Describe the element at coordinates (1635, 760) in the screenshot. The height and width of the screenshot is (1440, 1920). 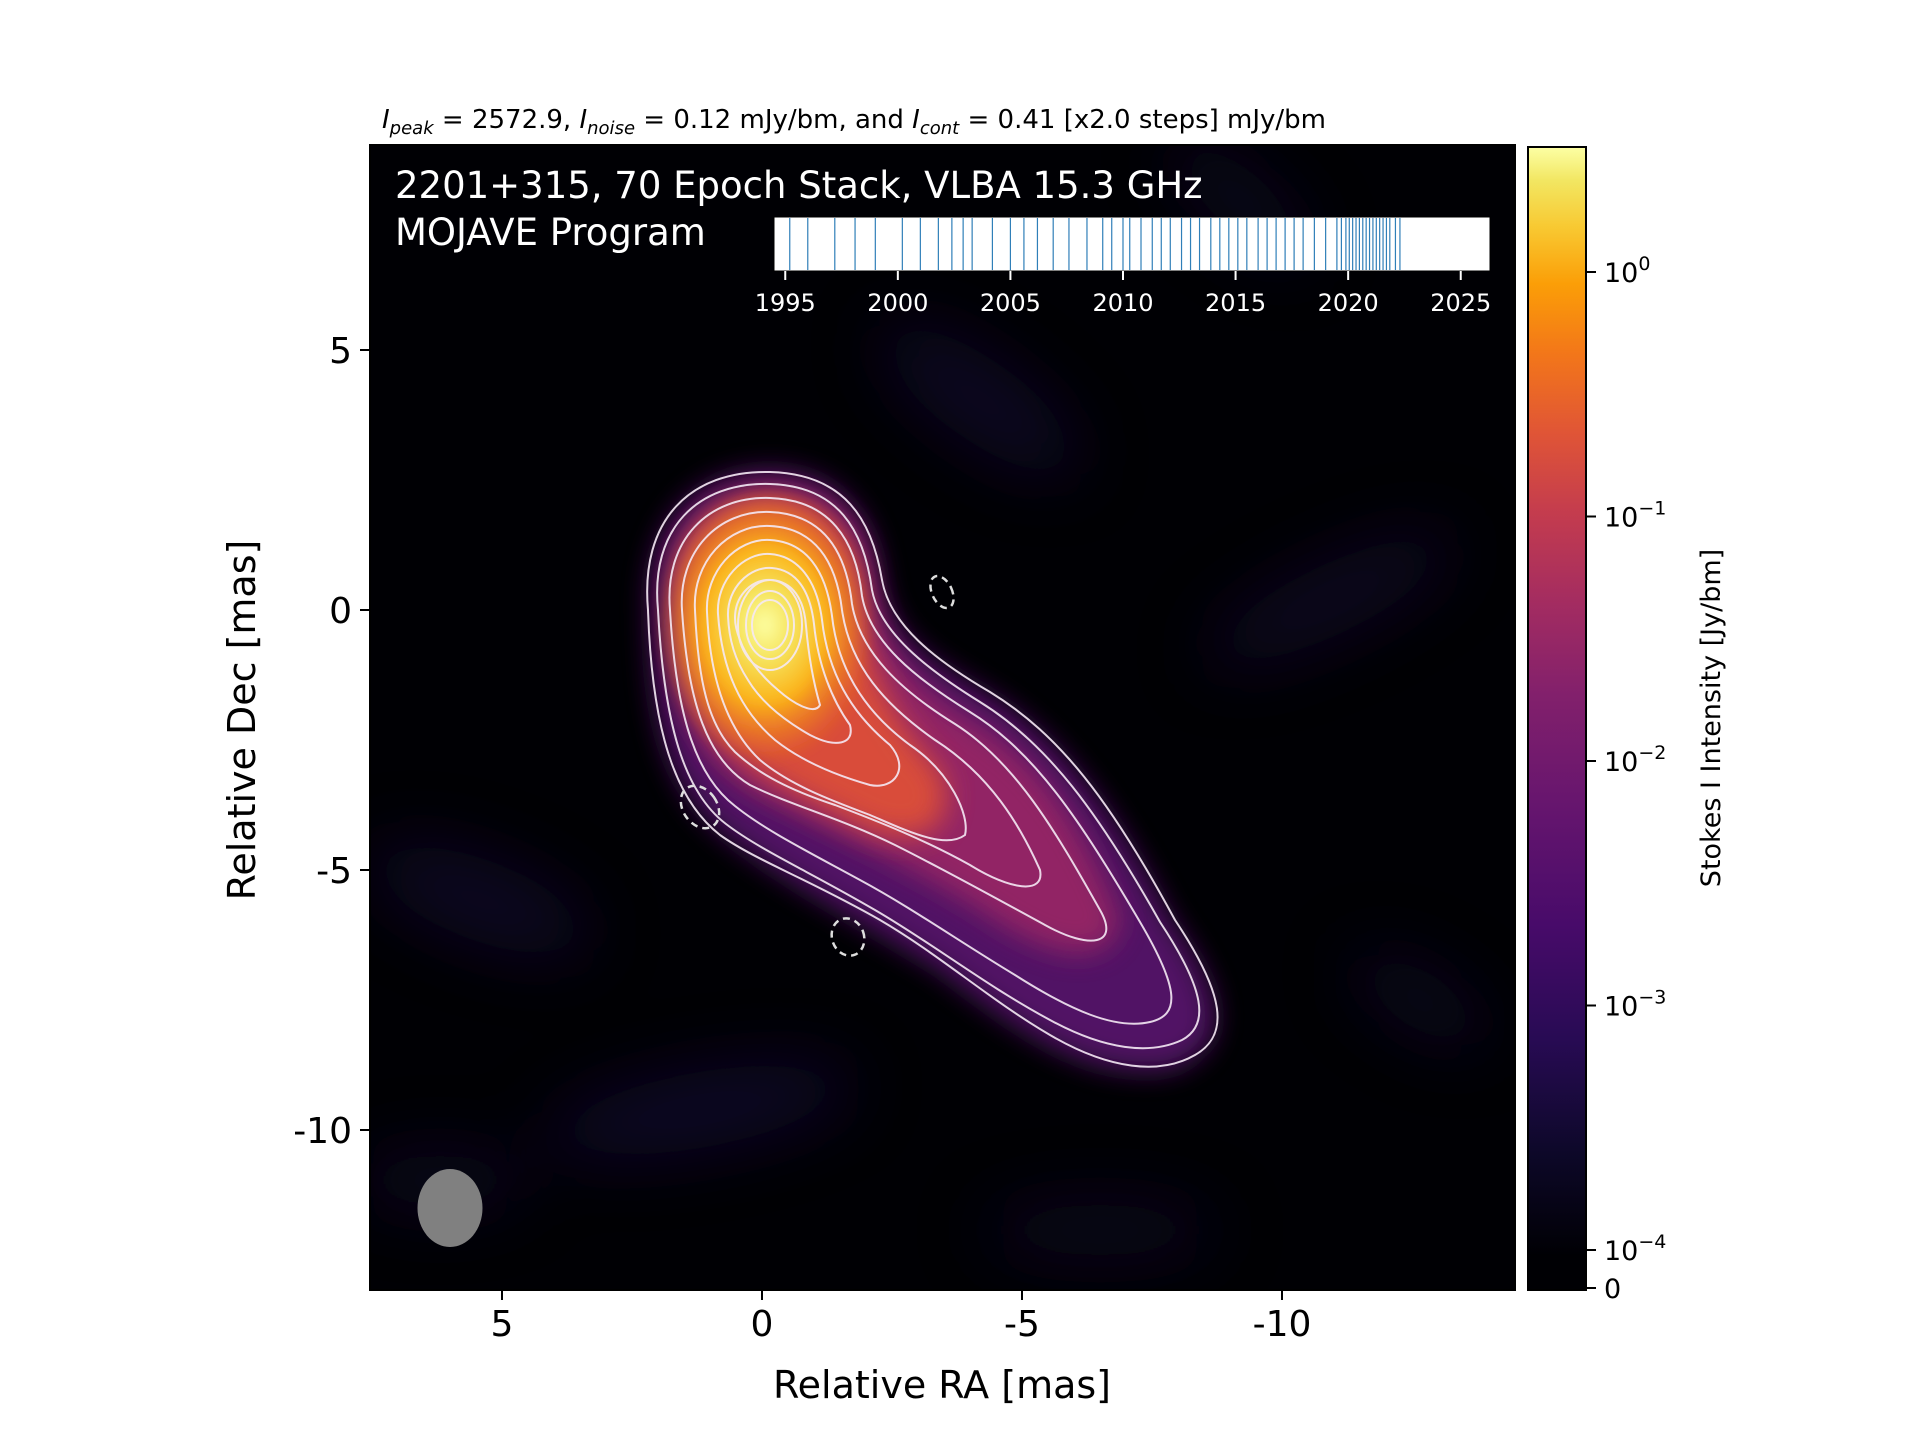
I see `colorbar-tick-label-2: 10⁻²` at that location.